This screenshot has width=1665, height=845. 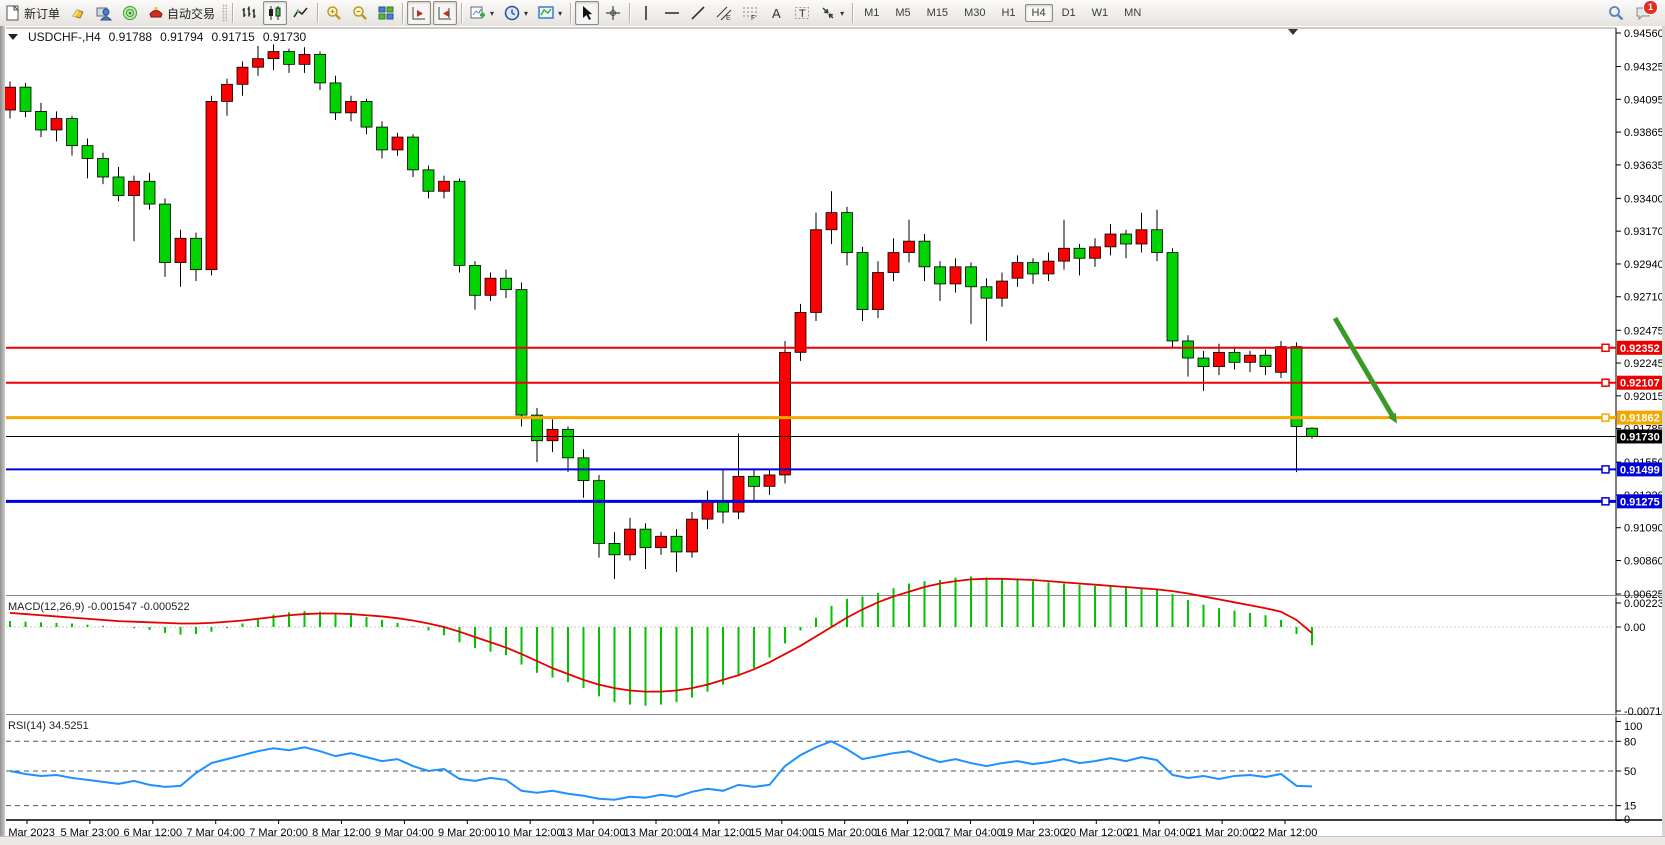 I want to click on price-axis-tick: 0.92475, so click(x=1644, y=331).